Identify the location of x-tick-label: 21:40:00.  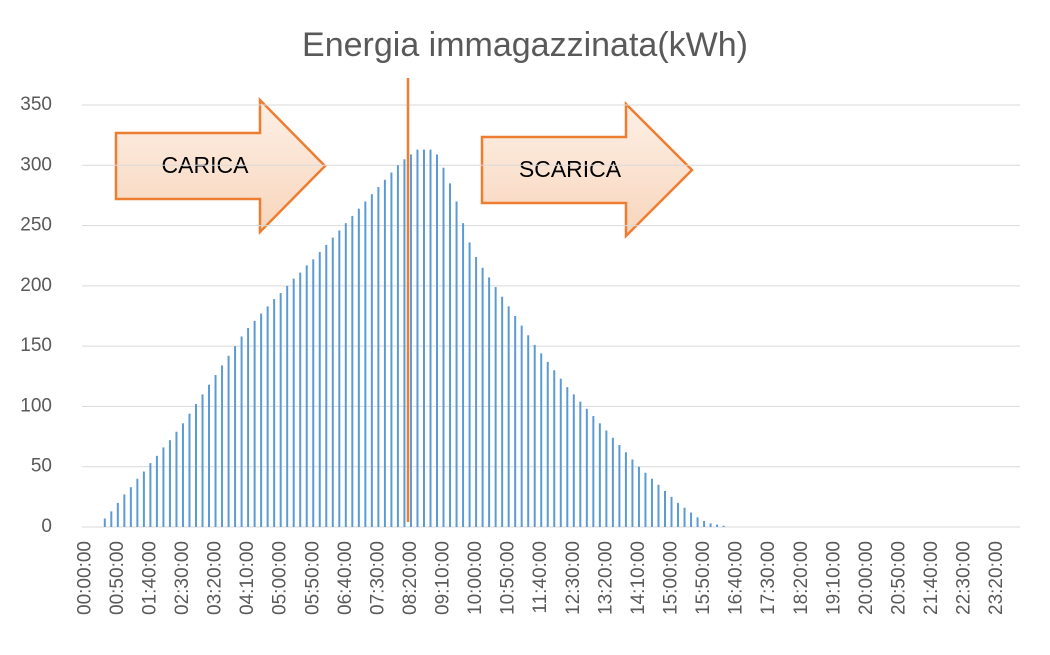
(931, 578).